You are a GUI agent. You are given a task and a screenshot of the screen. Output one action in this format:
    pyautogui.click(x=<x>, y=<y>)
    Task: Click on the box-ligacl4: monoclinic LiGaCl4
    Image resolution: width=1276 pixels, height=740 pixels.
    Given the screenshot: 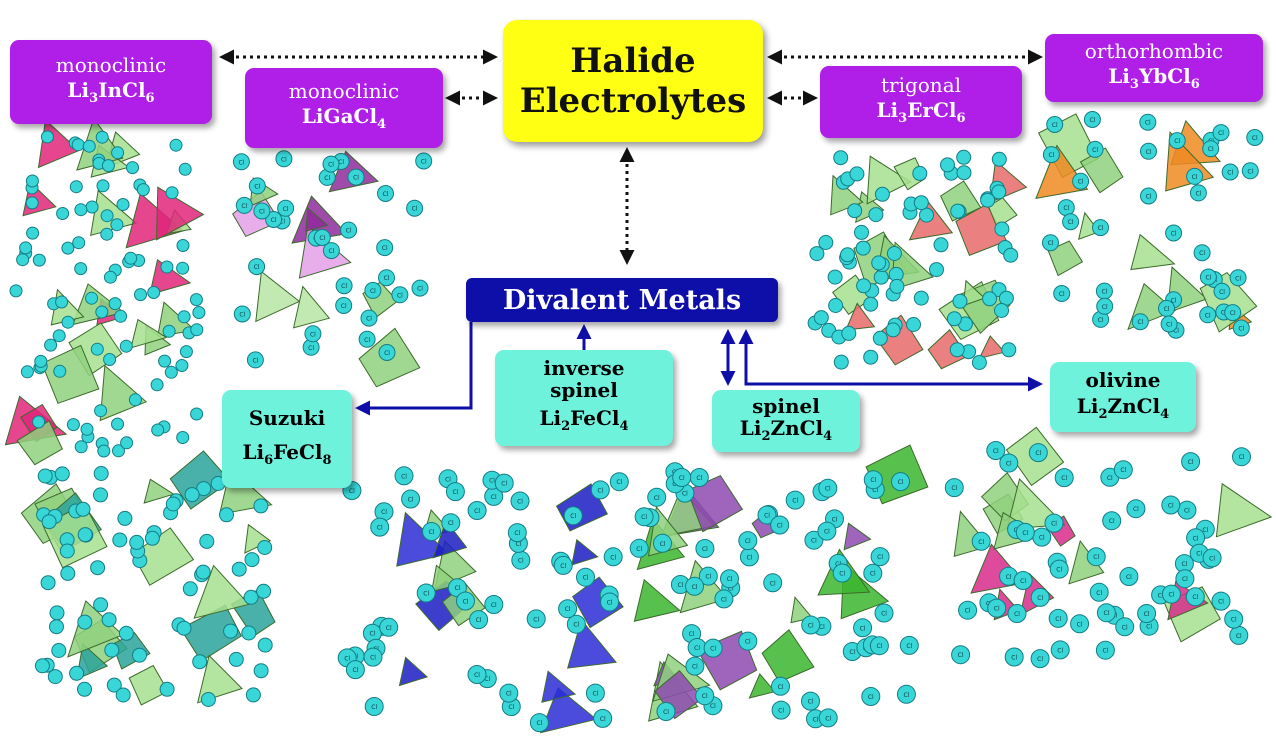 What is the action you would take?
    pyautogui.click(x=344, y=108)
    